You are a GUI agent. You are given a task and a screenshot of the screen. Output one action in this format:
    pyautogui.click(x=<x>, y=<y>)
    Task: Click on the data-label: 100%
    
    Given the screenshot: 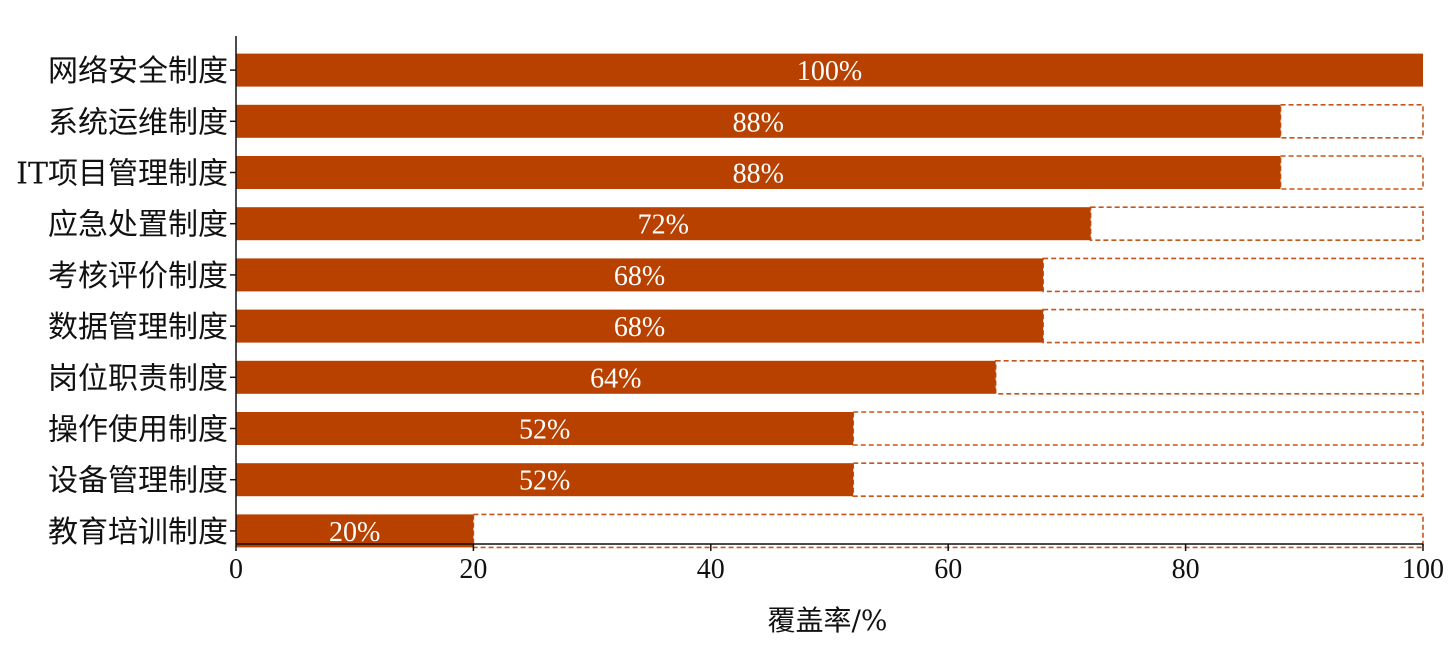 What is the action you would take?
    pyautogui.click(x=829, y=71)
    